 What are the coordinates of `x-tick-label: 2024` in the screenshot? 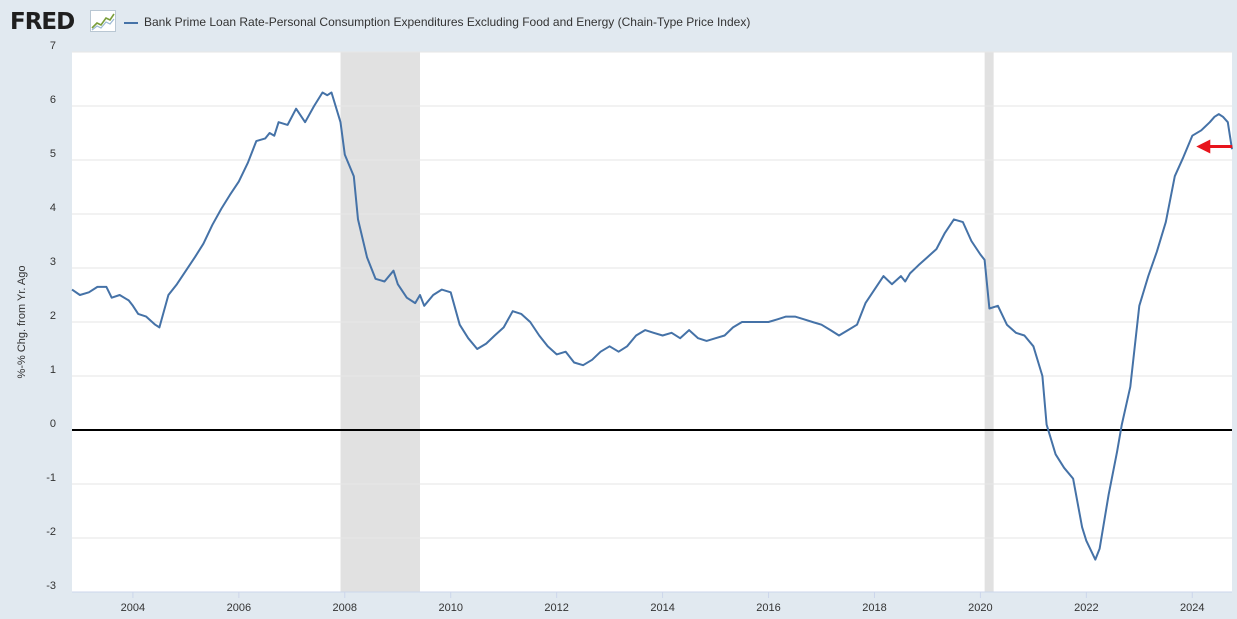 It's located at (1192, 608).